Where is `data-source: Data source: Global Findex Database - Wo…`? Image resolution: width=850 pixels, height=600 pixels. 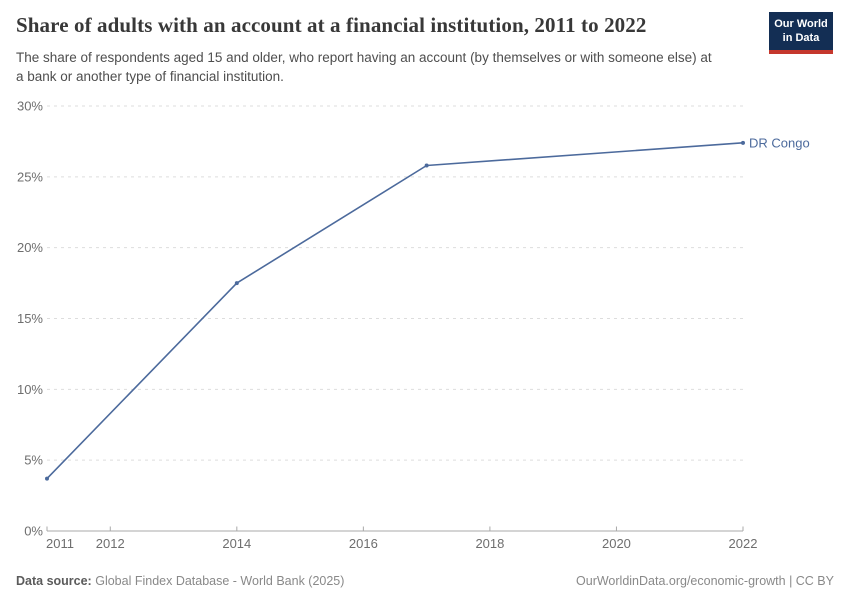 data-source: Data source: Global Findex Database - Wo… is located at coordinates (180, 581).